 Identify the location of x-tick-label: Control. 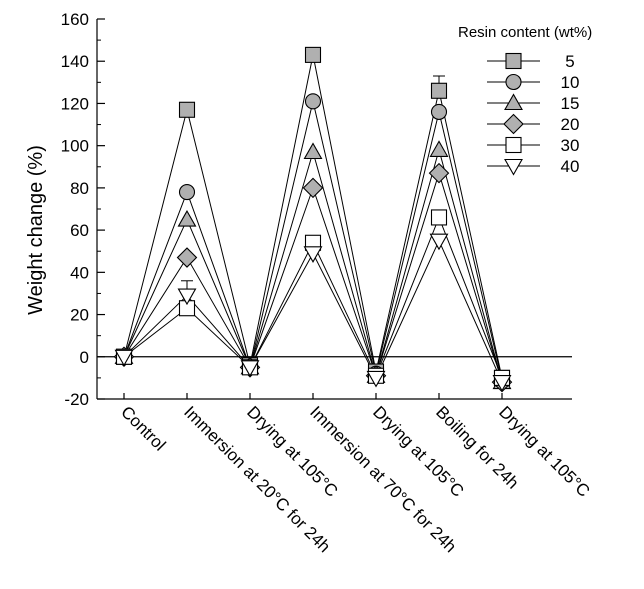
(143, 428).